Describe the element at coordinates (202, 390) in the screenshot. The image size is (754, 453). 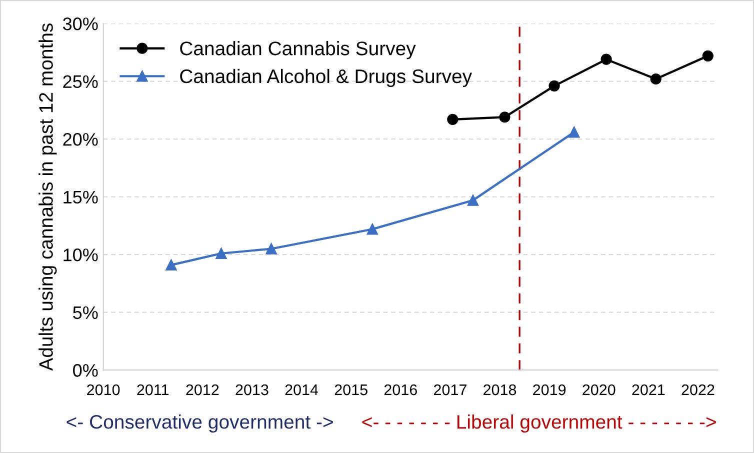
I see `x-tick-label: 2012` at that location.